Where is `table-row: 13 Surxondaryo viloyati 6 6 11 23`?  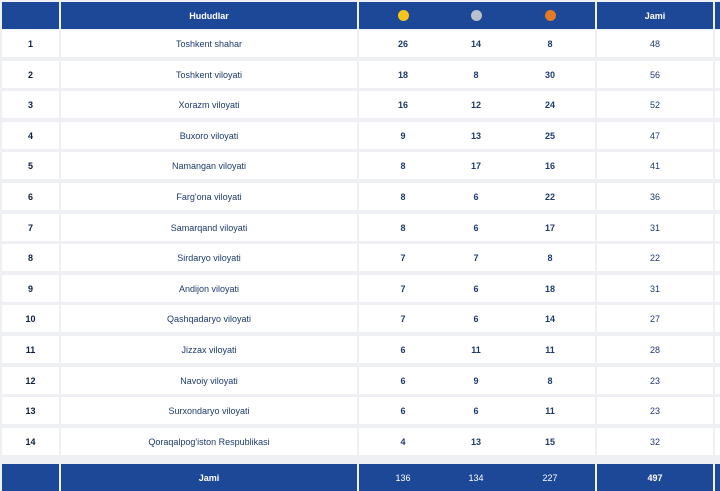
table-row: 13 Surxondaryo viloyati 6 6 11 23 is located at coordinates (360, 410).